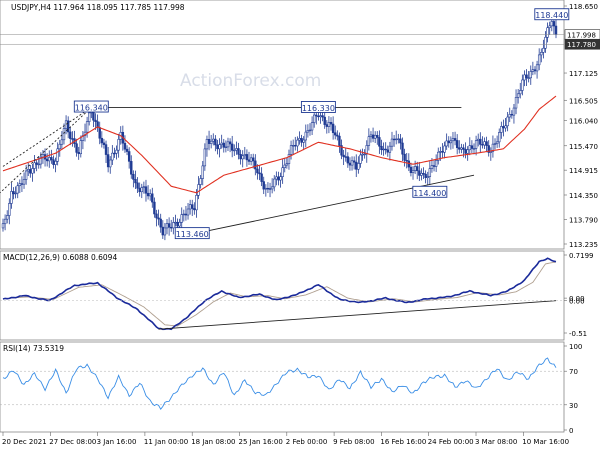 Image resolution: width=600 pixels, height=450 pixels. Describe the element at coordinates (318, 108) in the screenshot. I see `annotation-label: 116.330` at that location.